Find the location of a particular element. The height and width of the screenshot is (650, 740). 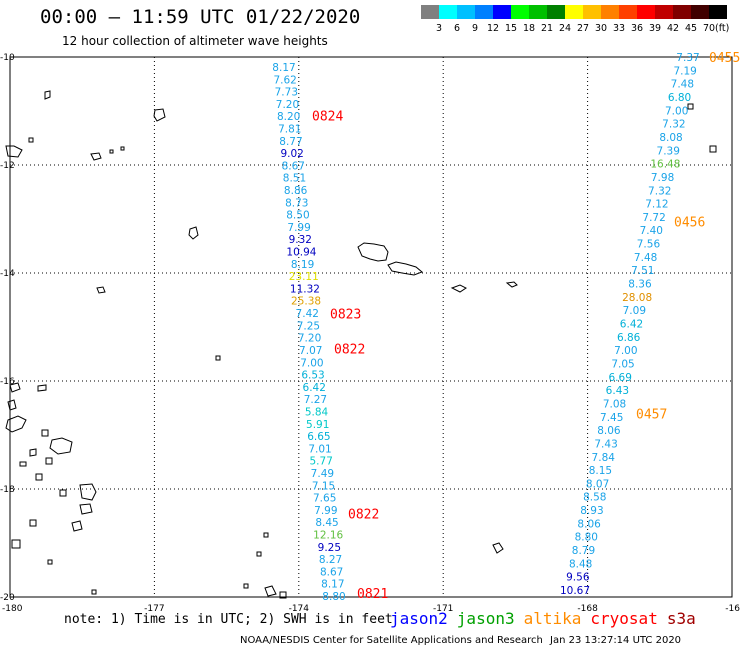

pass-time-label: 0822 is located at coordinates (349, 350).